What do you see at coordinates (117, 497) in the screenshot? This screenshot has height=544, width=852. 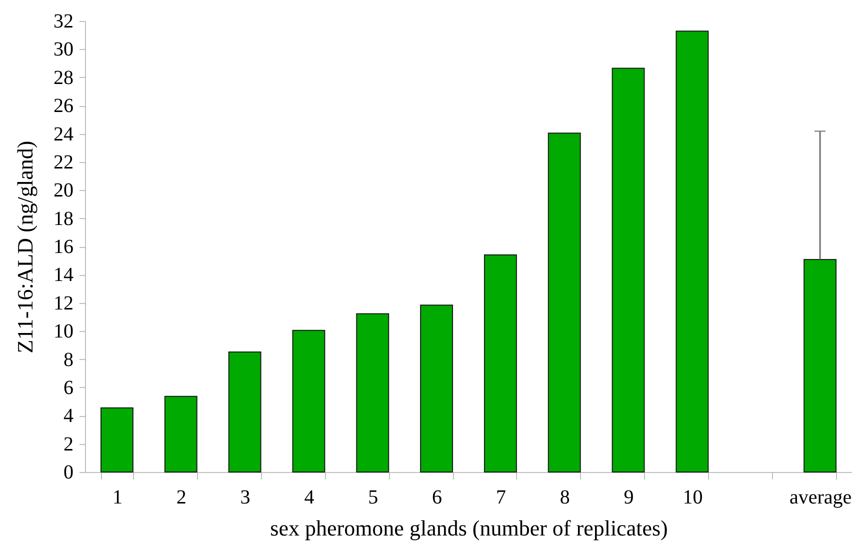 I see `x-tick-label: 1` at bounding box center [117, 497].